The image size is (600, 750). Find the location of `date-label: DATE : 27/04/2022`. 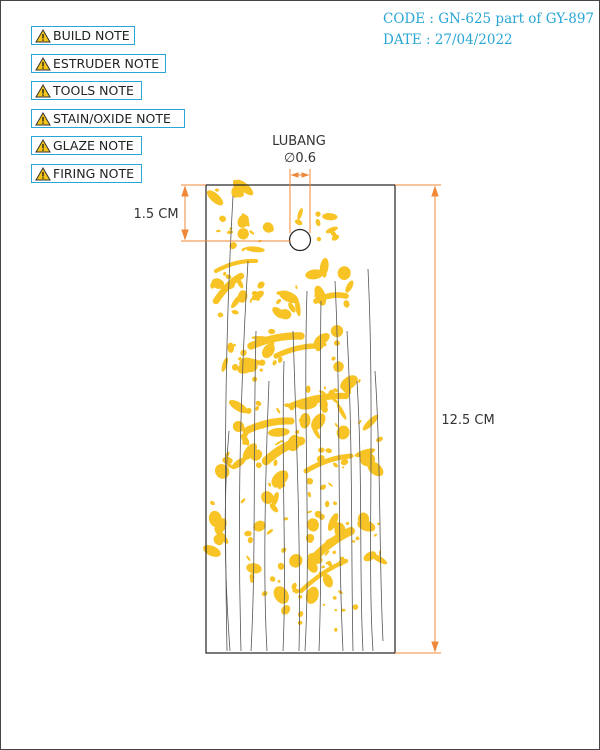

date-label: DATE : 27/04/2022 is located at coordinates (448, 40).